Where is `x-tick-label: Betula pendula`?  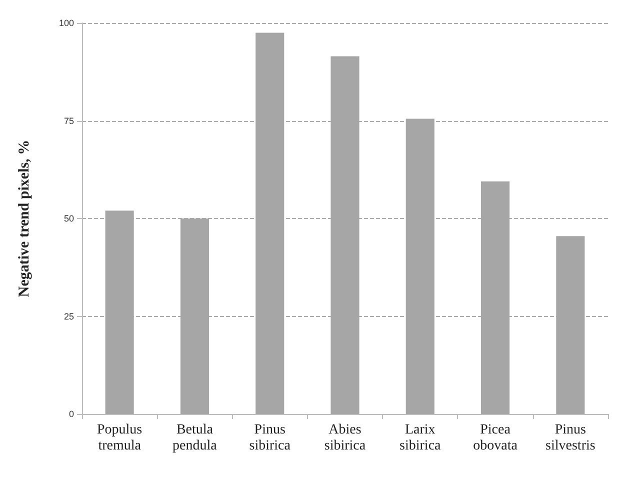
x-tick-label: Betula pendula is located at coordinates (195, 438).